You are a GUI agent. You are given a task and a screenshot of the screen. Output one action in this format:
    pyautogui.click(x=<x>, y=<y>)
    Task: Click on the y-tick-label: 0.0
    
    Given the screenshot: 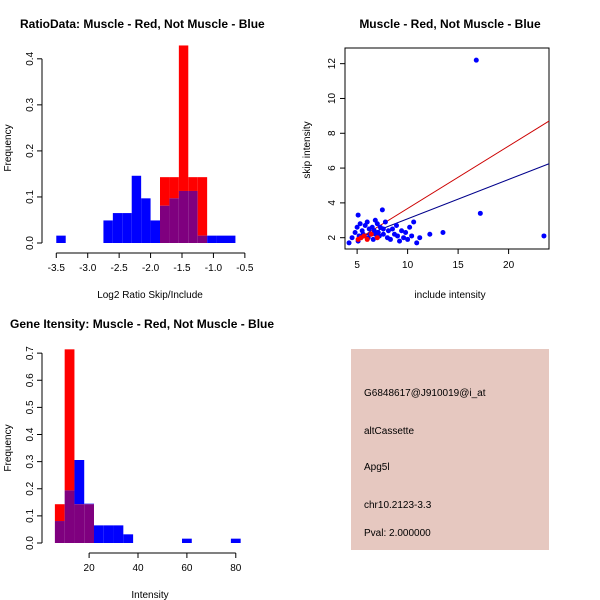 What is the action you would take?
    pyautogui.click(x=30, y=543)
    